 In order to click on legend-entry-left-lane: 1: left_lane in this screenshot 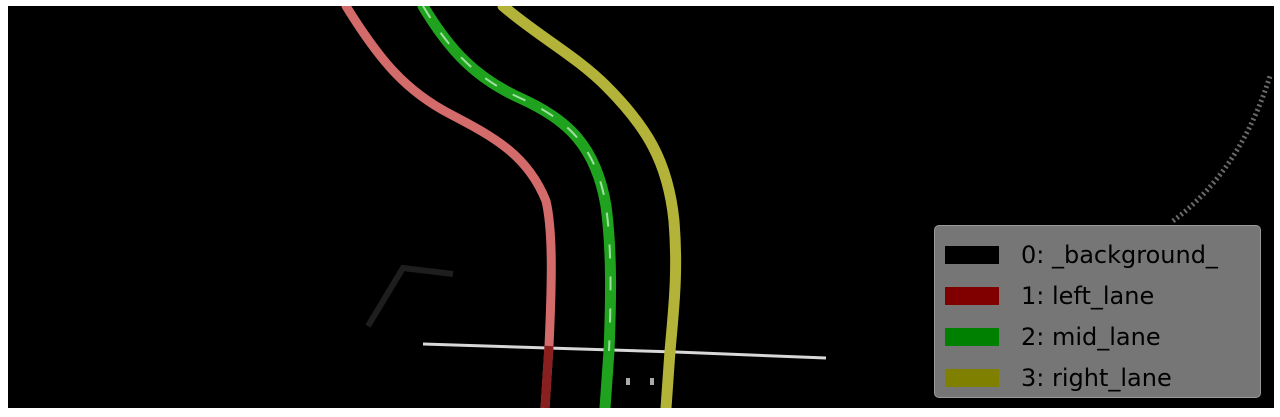, I will do `click(1102, 295)`.